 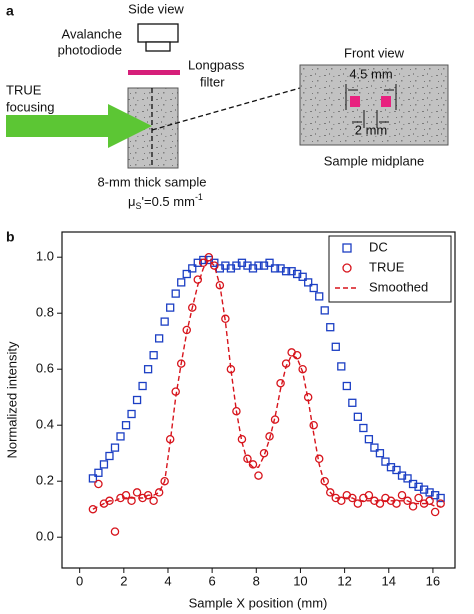 What do you see at coordinates (212, 580) in the screenshot?
I see `x-tick-label: 6` at bounding box center [212, 580].